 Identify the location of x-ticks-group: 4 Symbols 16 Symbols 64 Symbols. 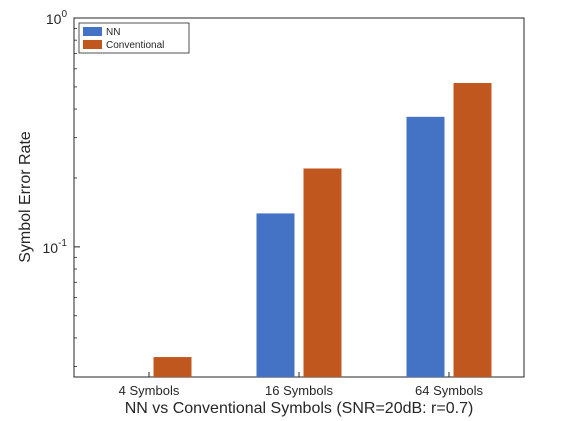
(301, 385).